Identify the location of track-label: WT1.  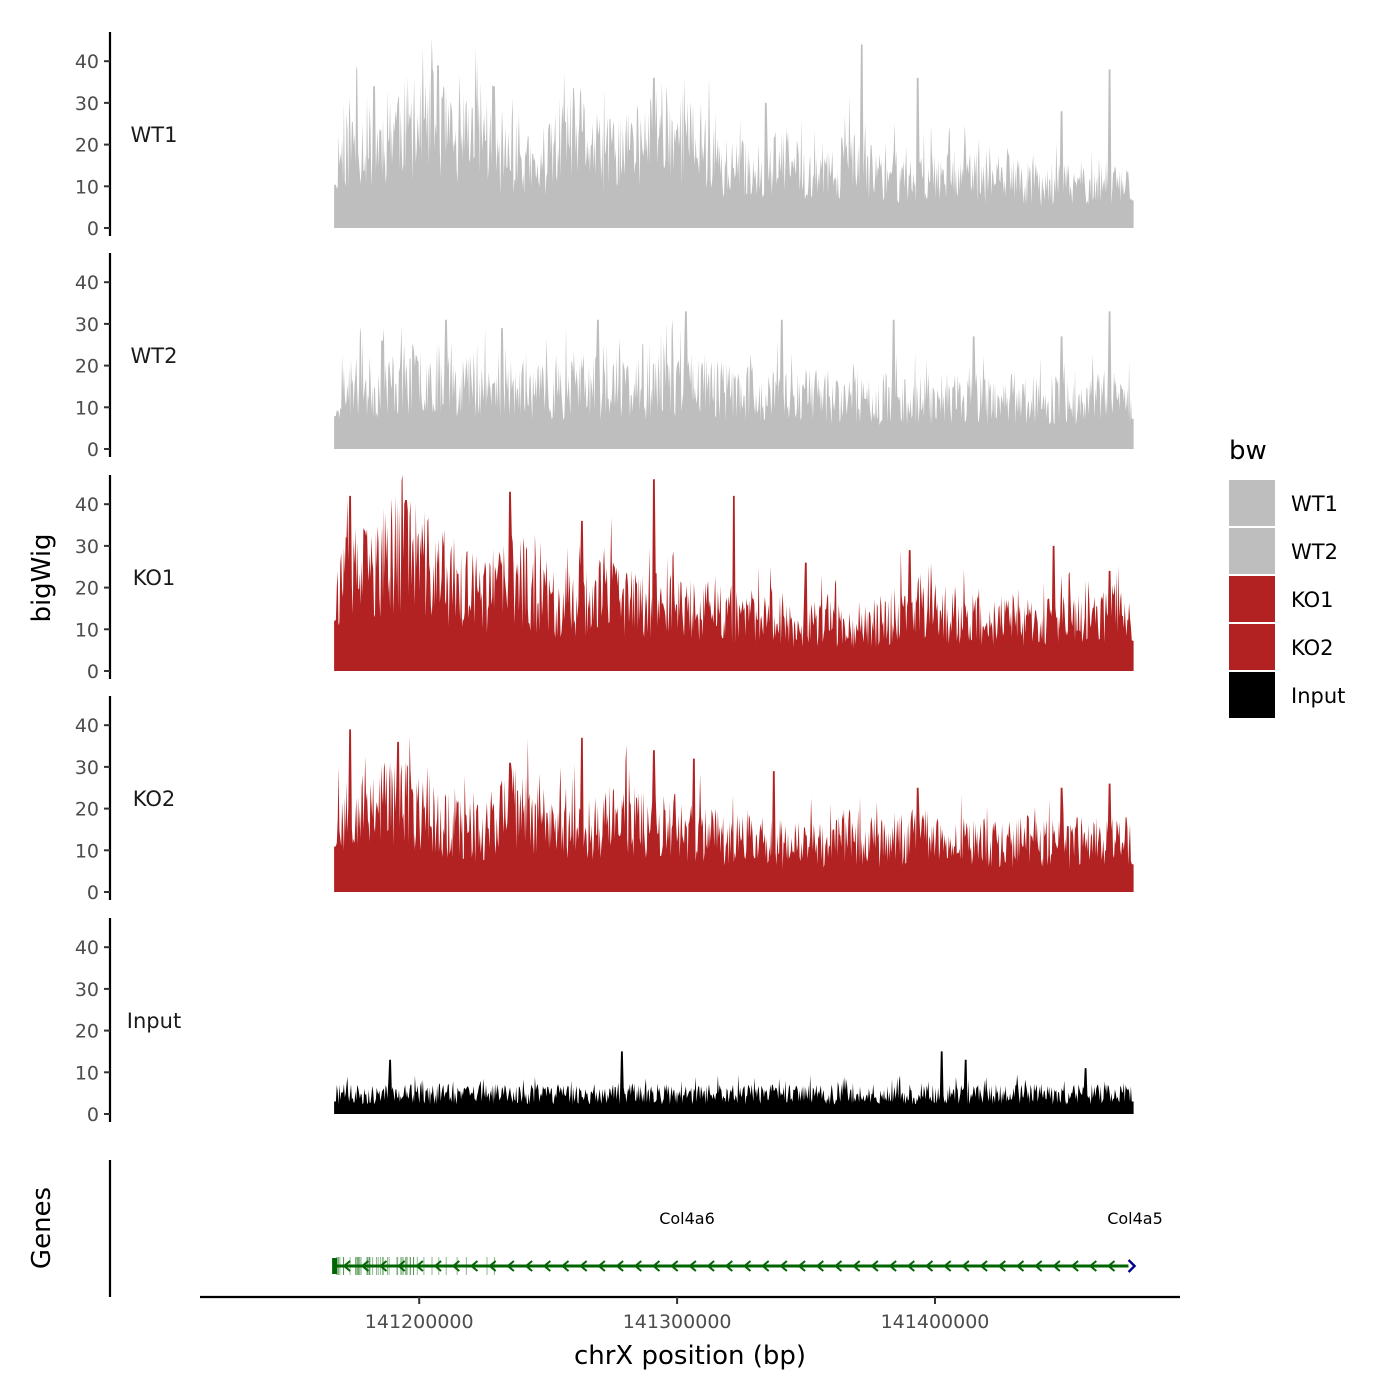
(154, 135).